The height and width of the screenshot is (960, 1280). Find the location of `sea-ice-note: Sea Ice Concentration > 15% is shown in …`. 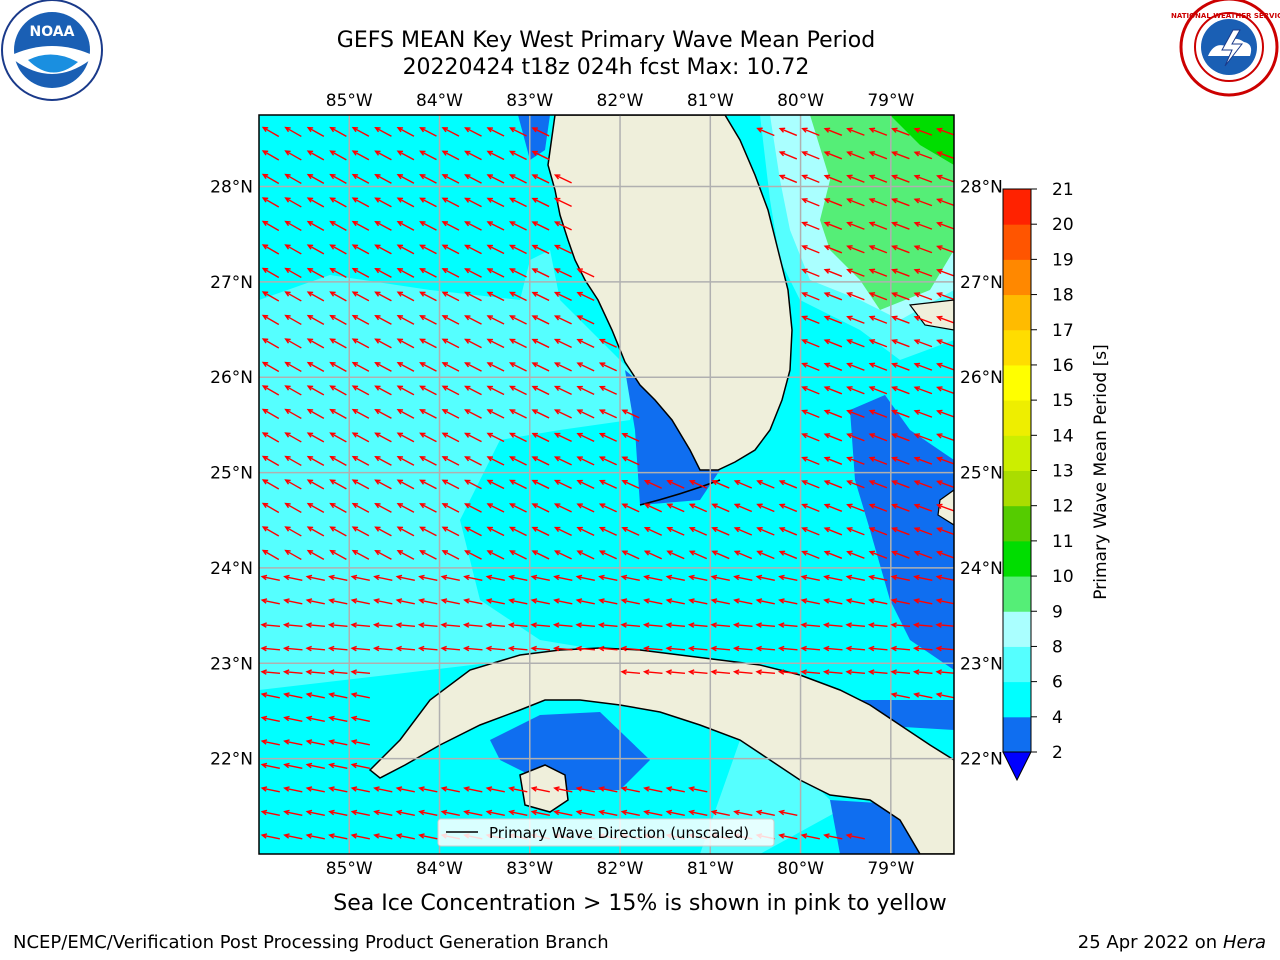

sea-ice-note: Sea Ice Concentration > 15% is shown in … is located at coordinates (640, 903).